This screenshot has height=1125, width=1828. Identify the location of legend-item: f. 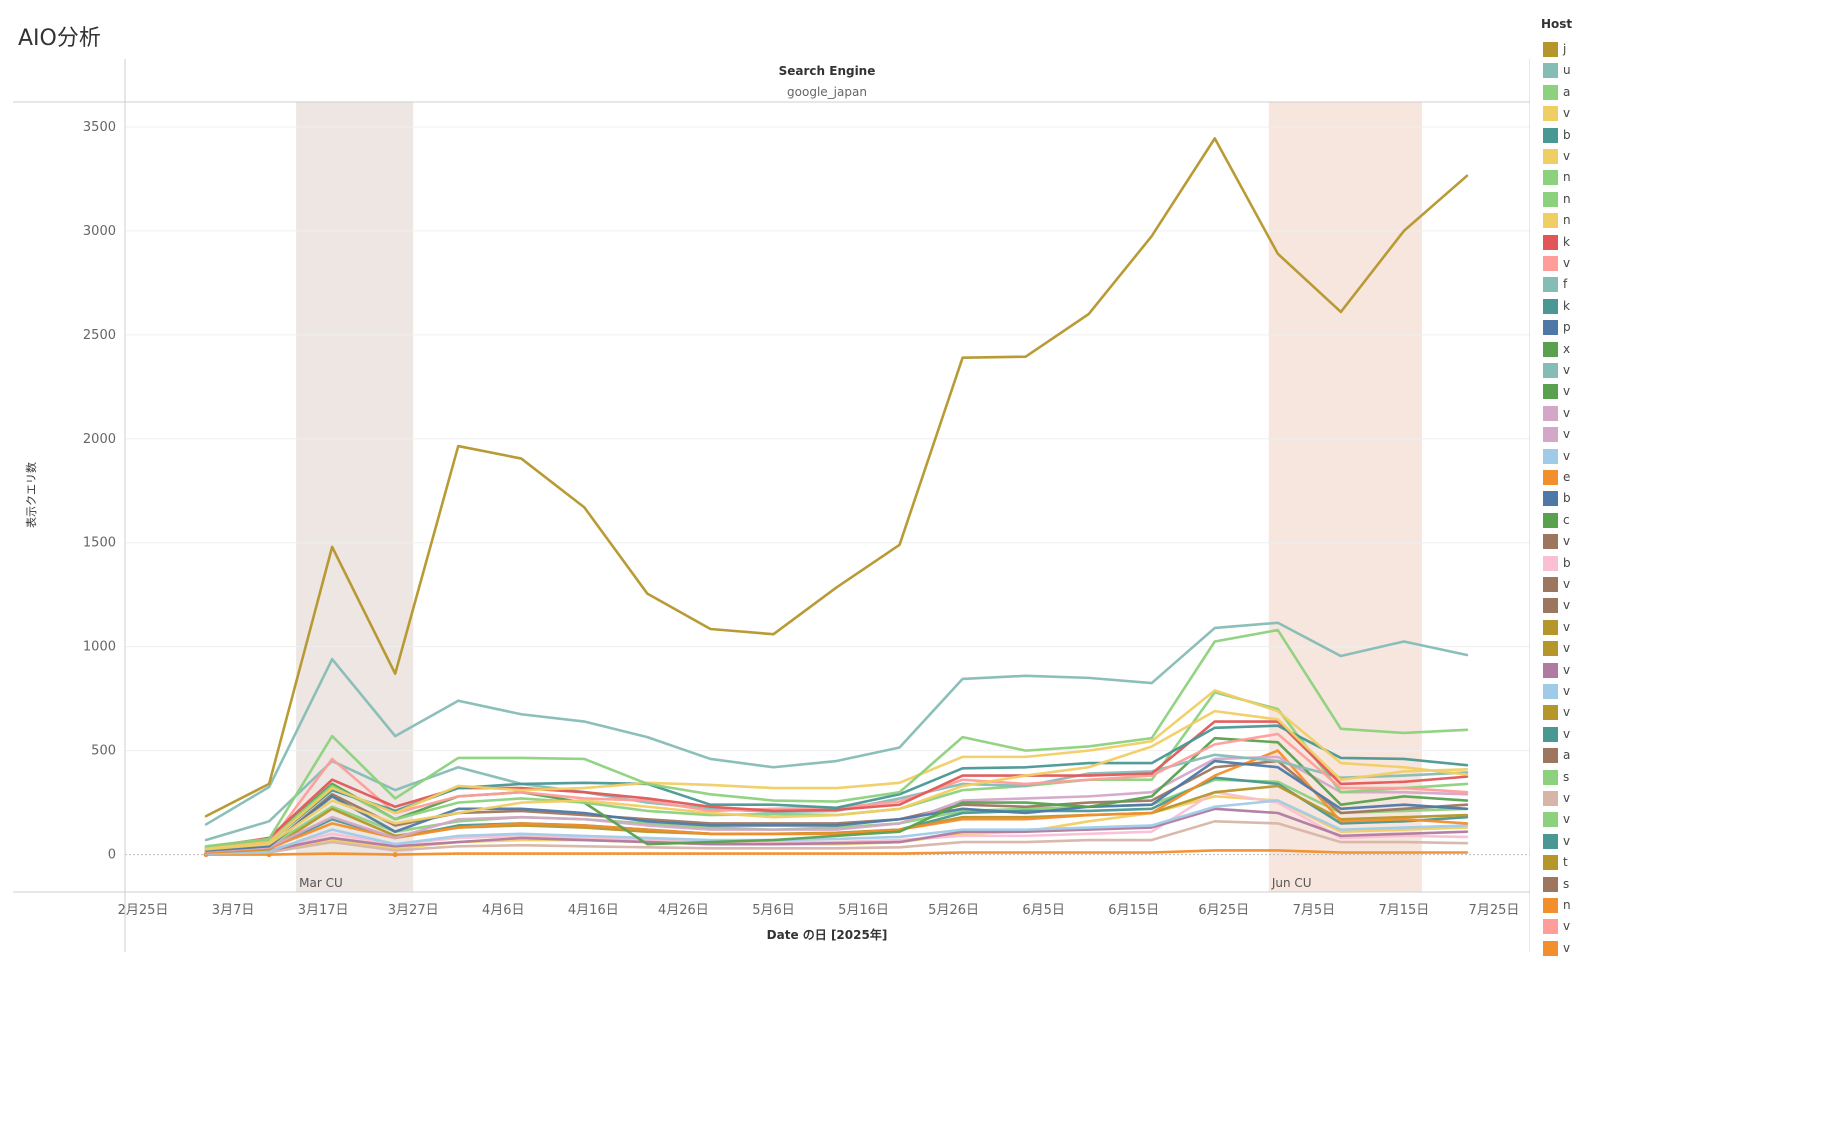
(1685, 285).